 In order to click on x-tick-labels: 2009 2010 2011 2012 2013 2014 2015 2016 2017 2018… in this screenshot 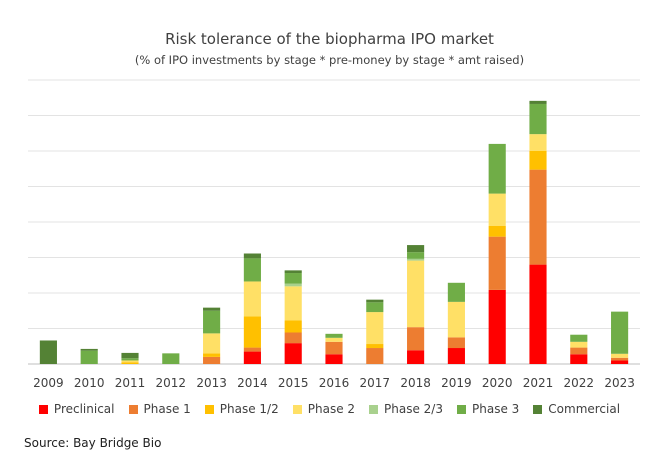, I will do `click(334, 383)`.